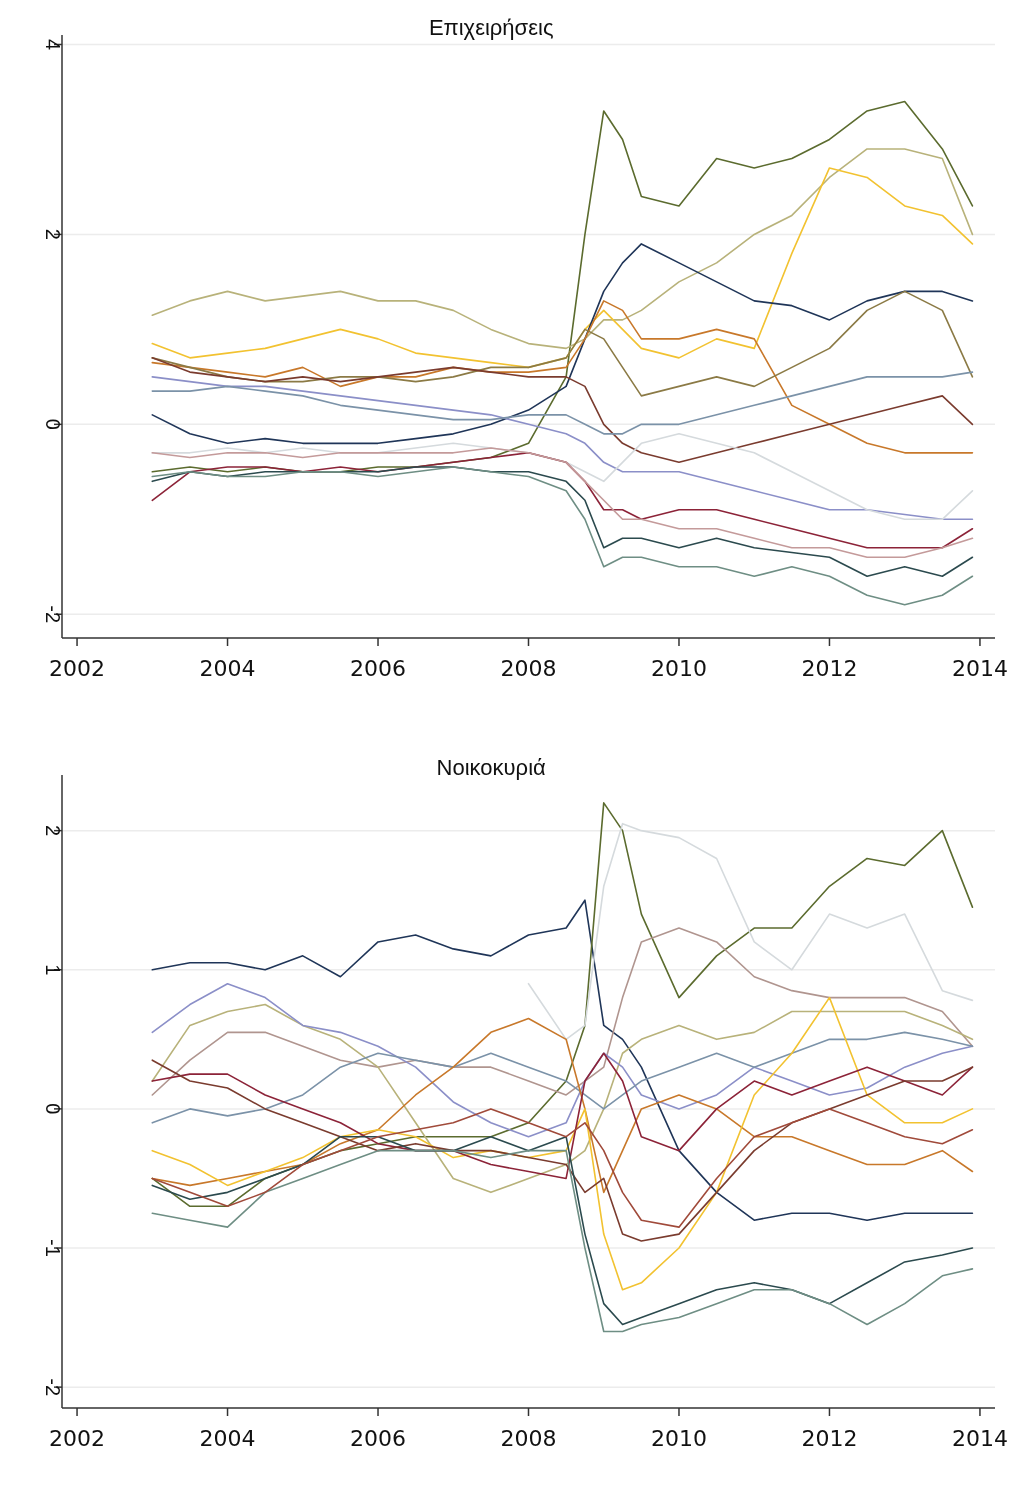  I want to click on y-tick-label: -1, so click(53, 1248).